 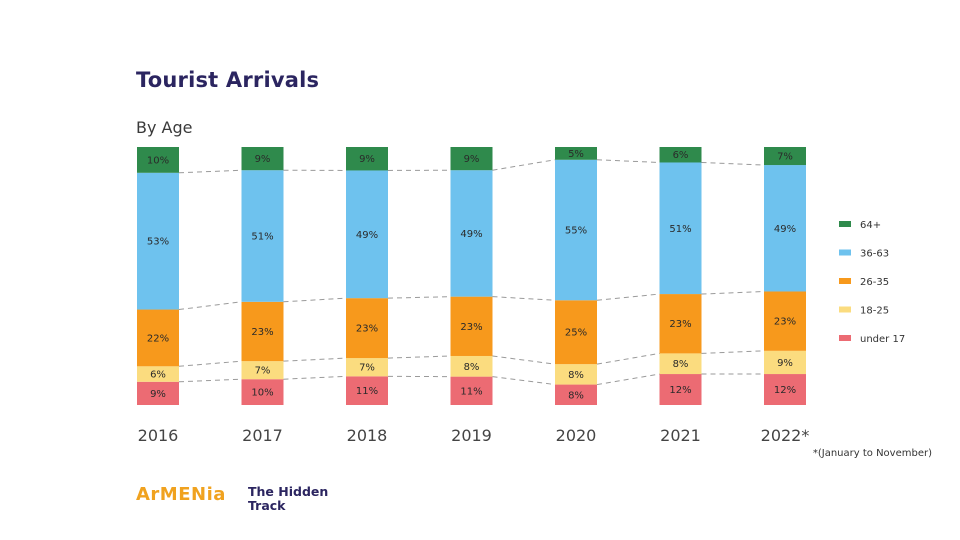 What do you see at coordinates (576, 435) in the screenshot?
I see `x-tick-label: 2020` at bounding box center [576, 435].